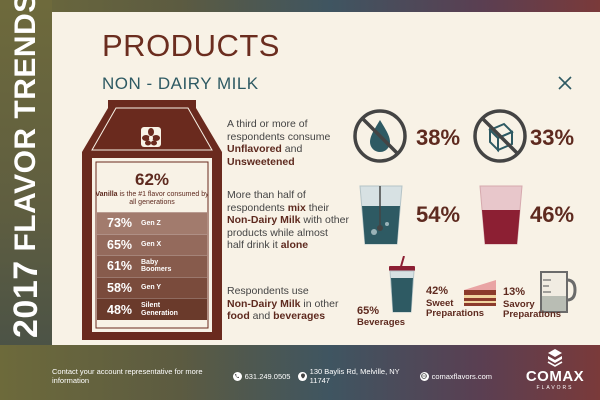 The height and width of the screenshot is (400, 600). I want to click on footer-website: comaxflavors.com, so click(455, 376).